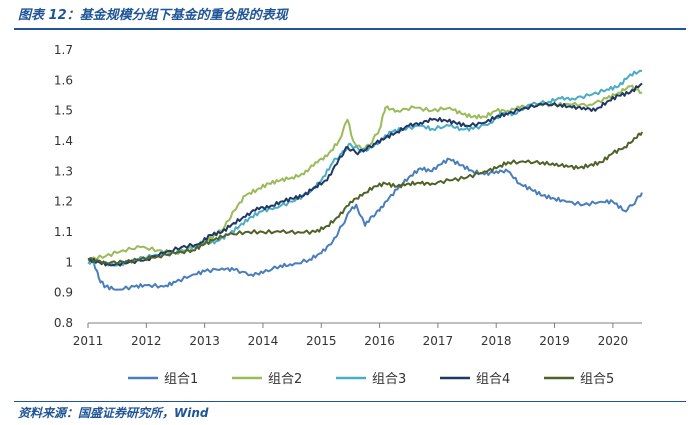  What do you see at coordinates (379, 341) in the screenshot?
I see `x-tick-label: 2016` at bounding box center [379, 341].